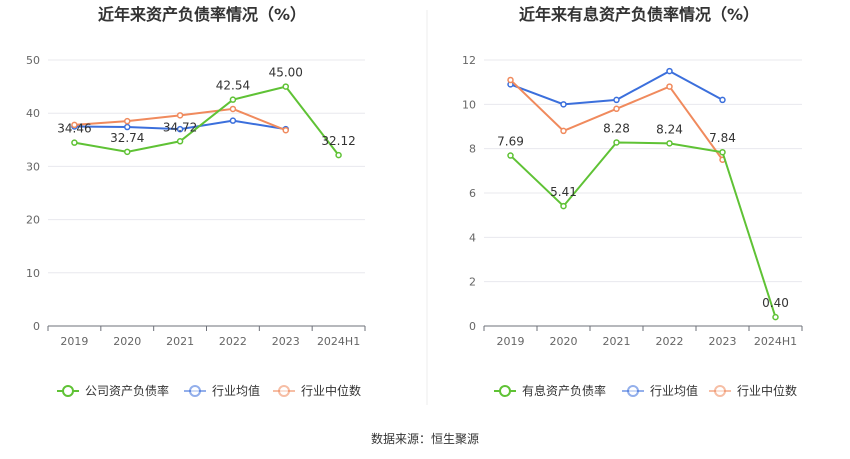  What do you see at coordinates (202, 14) in the screenshot?
I see `chart-title: 近年来资产负债率情况（%）` at bounding box center [202, 14].